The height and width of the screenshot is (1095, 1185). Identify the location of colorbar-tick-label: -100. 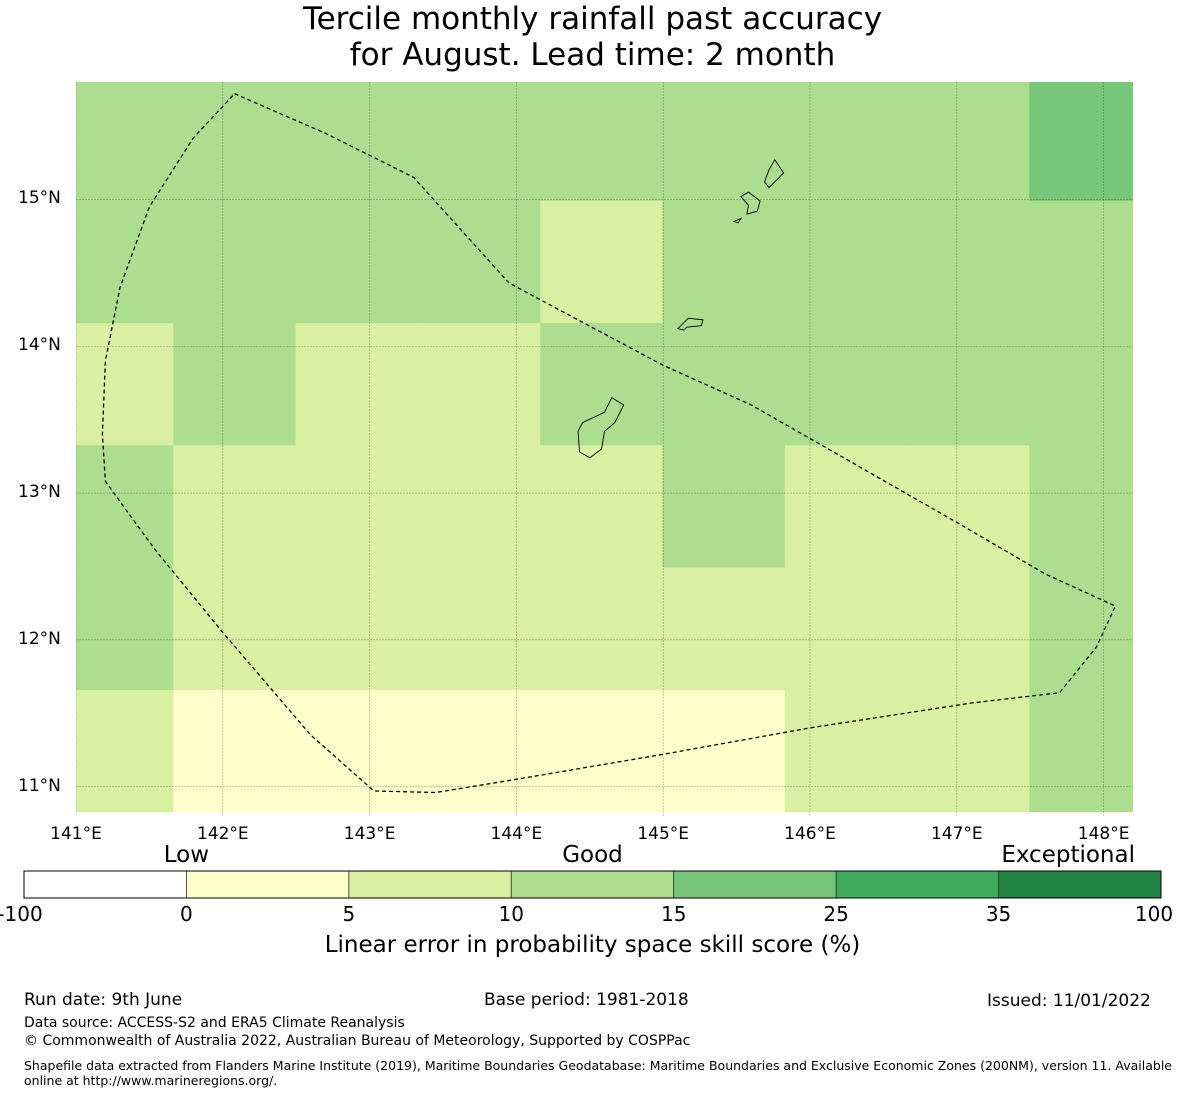
(21, 914).